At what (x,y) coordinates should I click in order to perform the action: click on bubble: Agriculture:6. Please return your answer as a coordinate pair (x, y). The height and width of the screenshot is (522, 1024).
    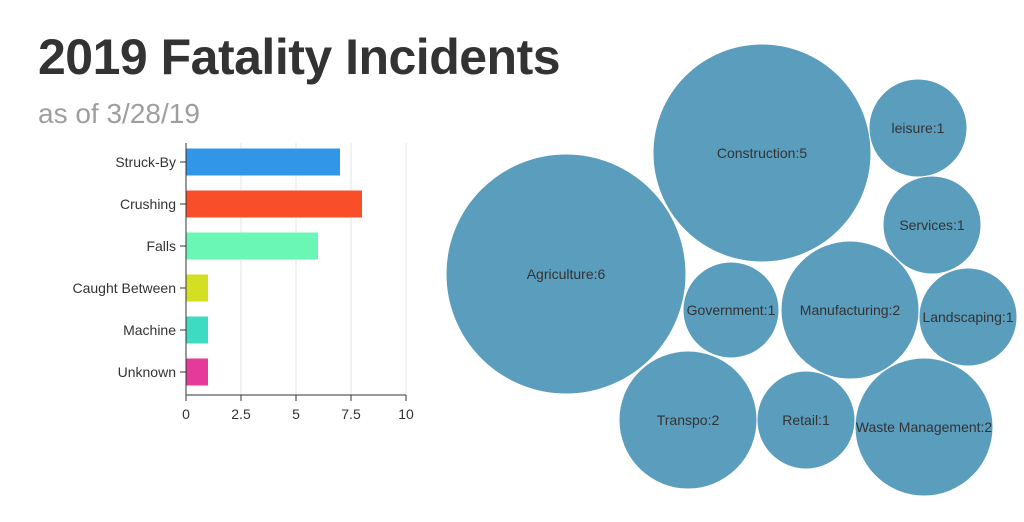
    Looking at the image, I should click on (566, 274).